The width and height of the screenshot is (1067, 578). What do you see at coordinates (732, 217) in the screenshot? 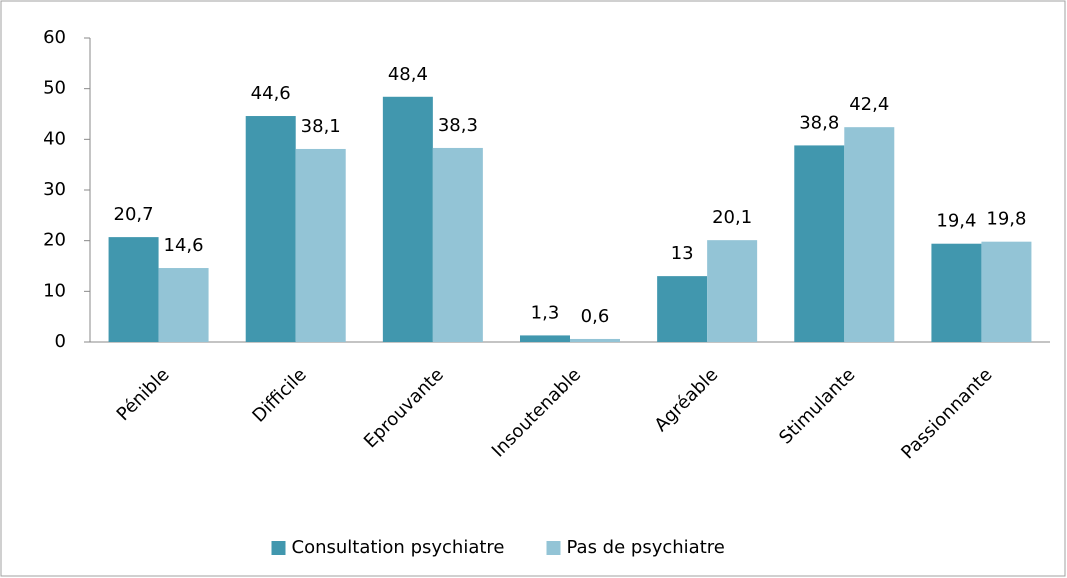
I see `value-label: 20,1` at bounding box center [732, 217].